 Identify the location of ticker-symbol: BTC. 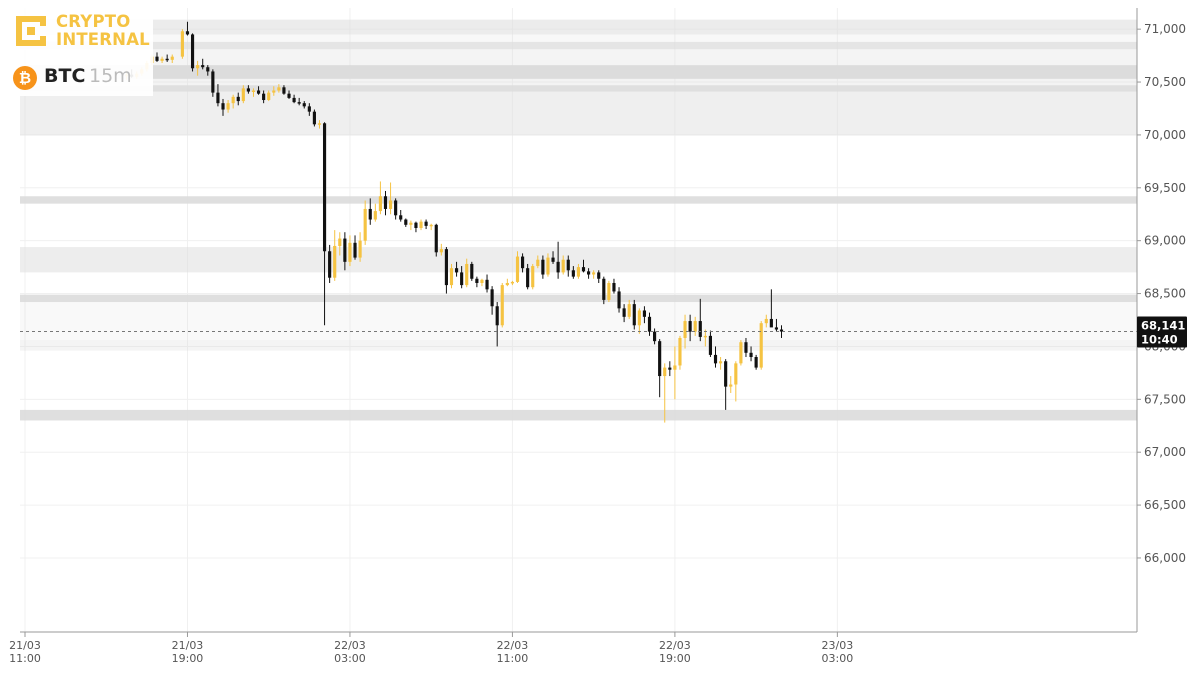
(65, 76).